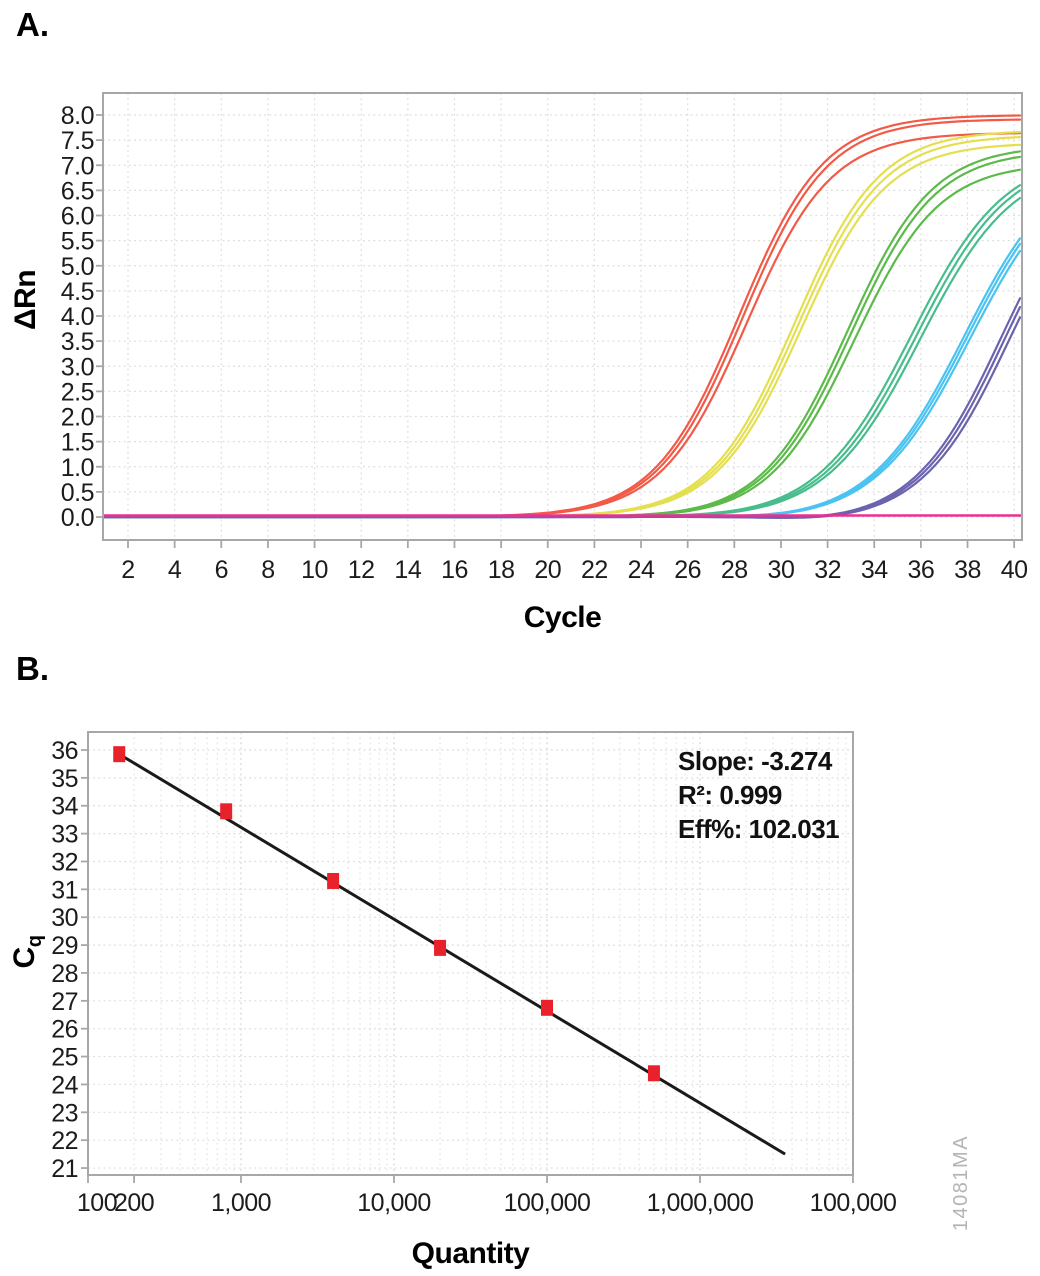 The width and height of the screenshot is (1040, 1276). Describe the element at coordinates (641, 570) in the screenshot. I see `x-tick-label: 24` at that location.